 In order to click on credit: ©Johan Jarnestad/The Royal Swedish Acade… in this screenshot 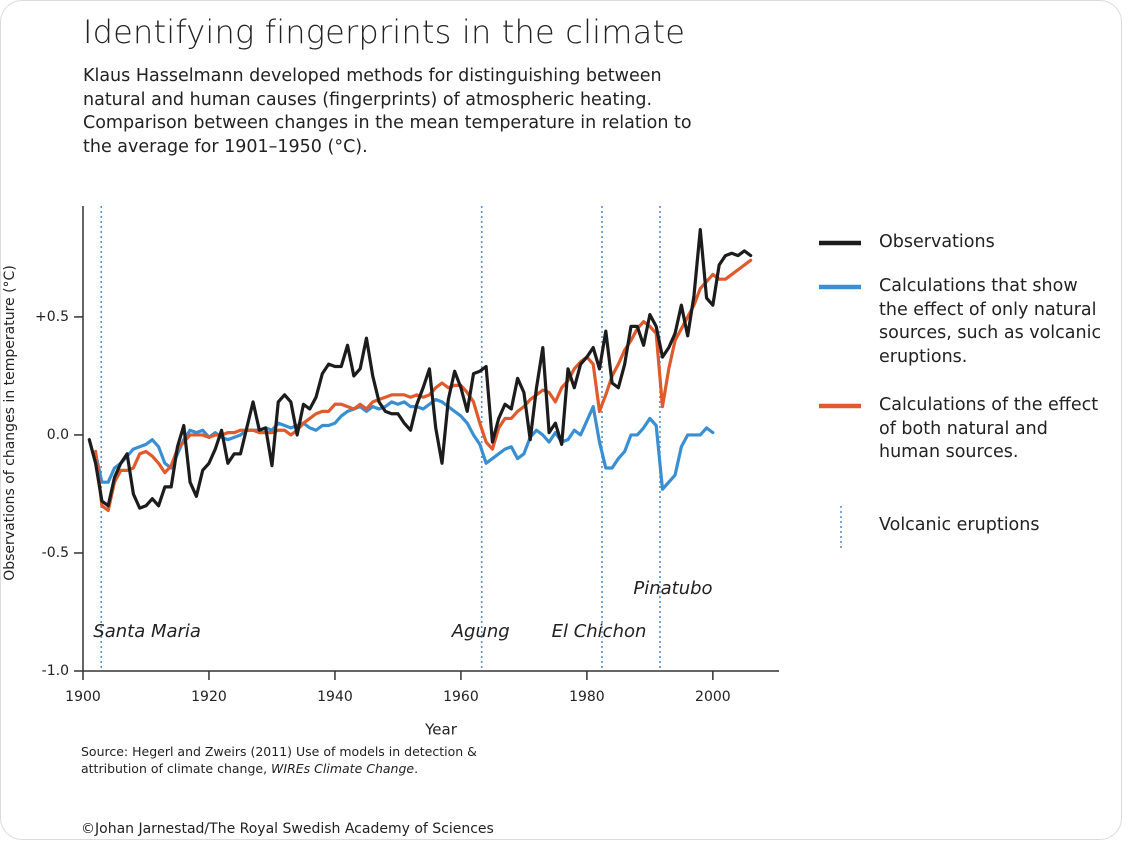, I will do `click(287, 829)`.